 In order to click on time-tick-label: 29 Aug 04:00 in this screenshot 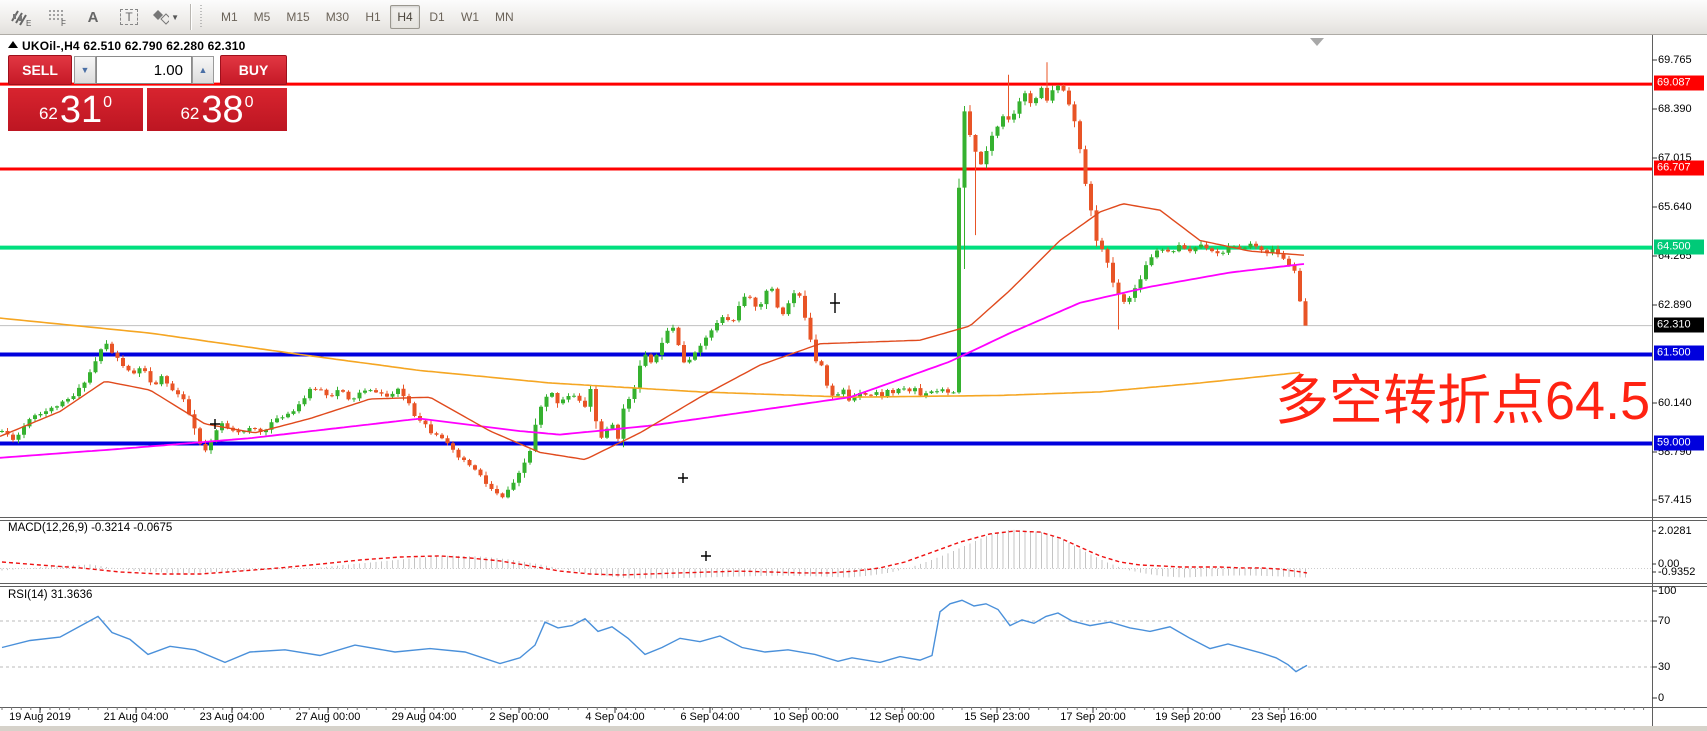, I will do `click(424, 717)`.